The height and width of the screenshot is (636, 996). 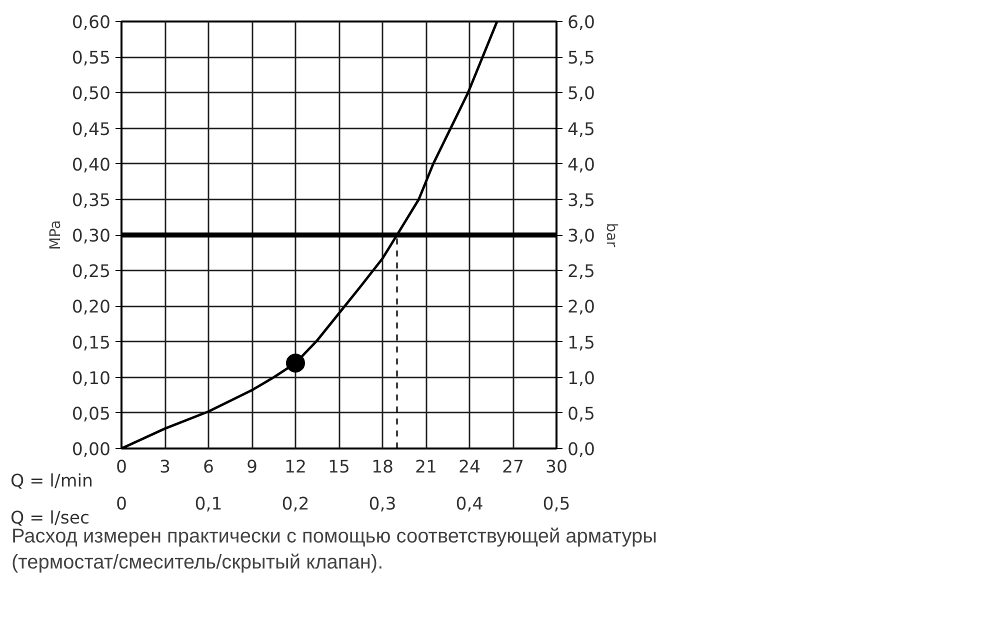 What do you see at coordinates (426, 468) in the screenshot?
I see `x-tick-label: 21` at bounding box center [426, 468].